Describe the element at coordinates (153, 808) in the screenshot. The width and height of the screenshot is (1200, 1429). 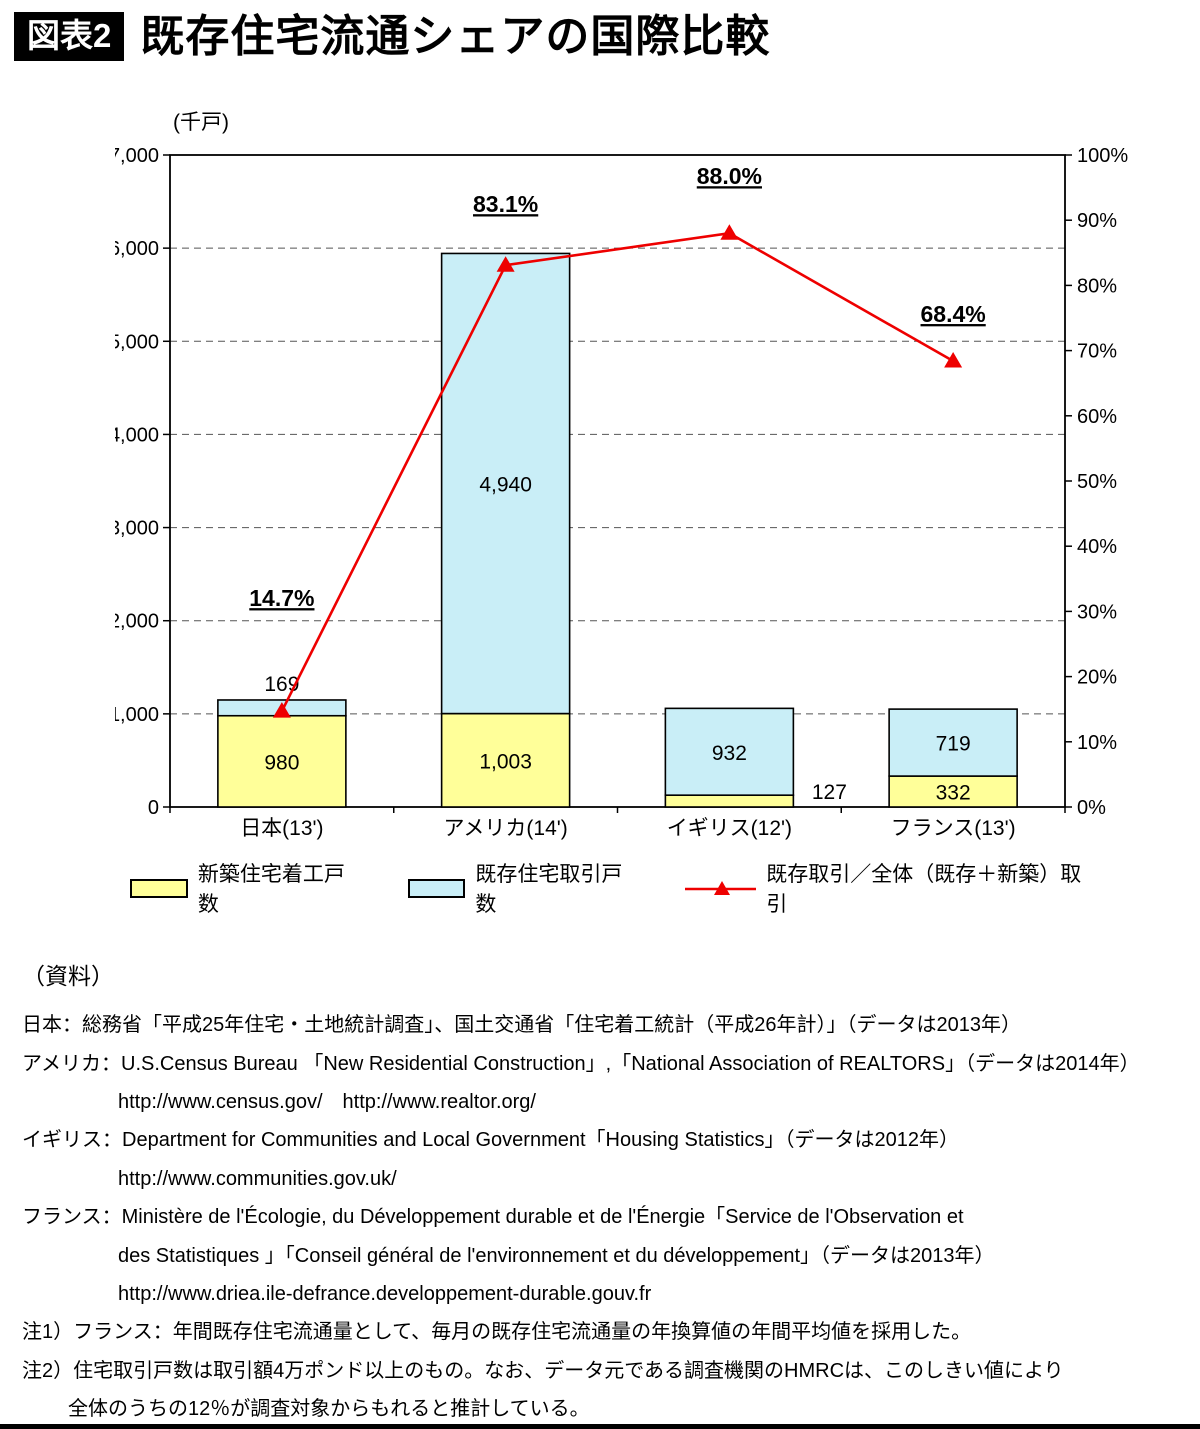
I see `left-axis-tick-label: 0` at that location.